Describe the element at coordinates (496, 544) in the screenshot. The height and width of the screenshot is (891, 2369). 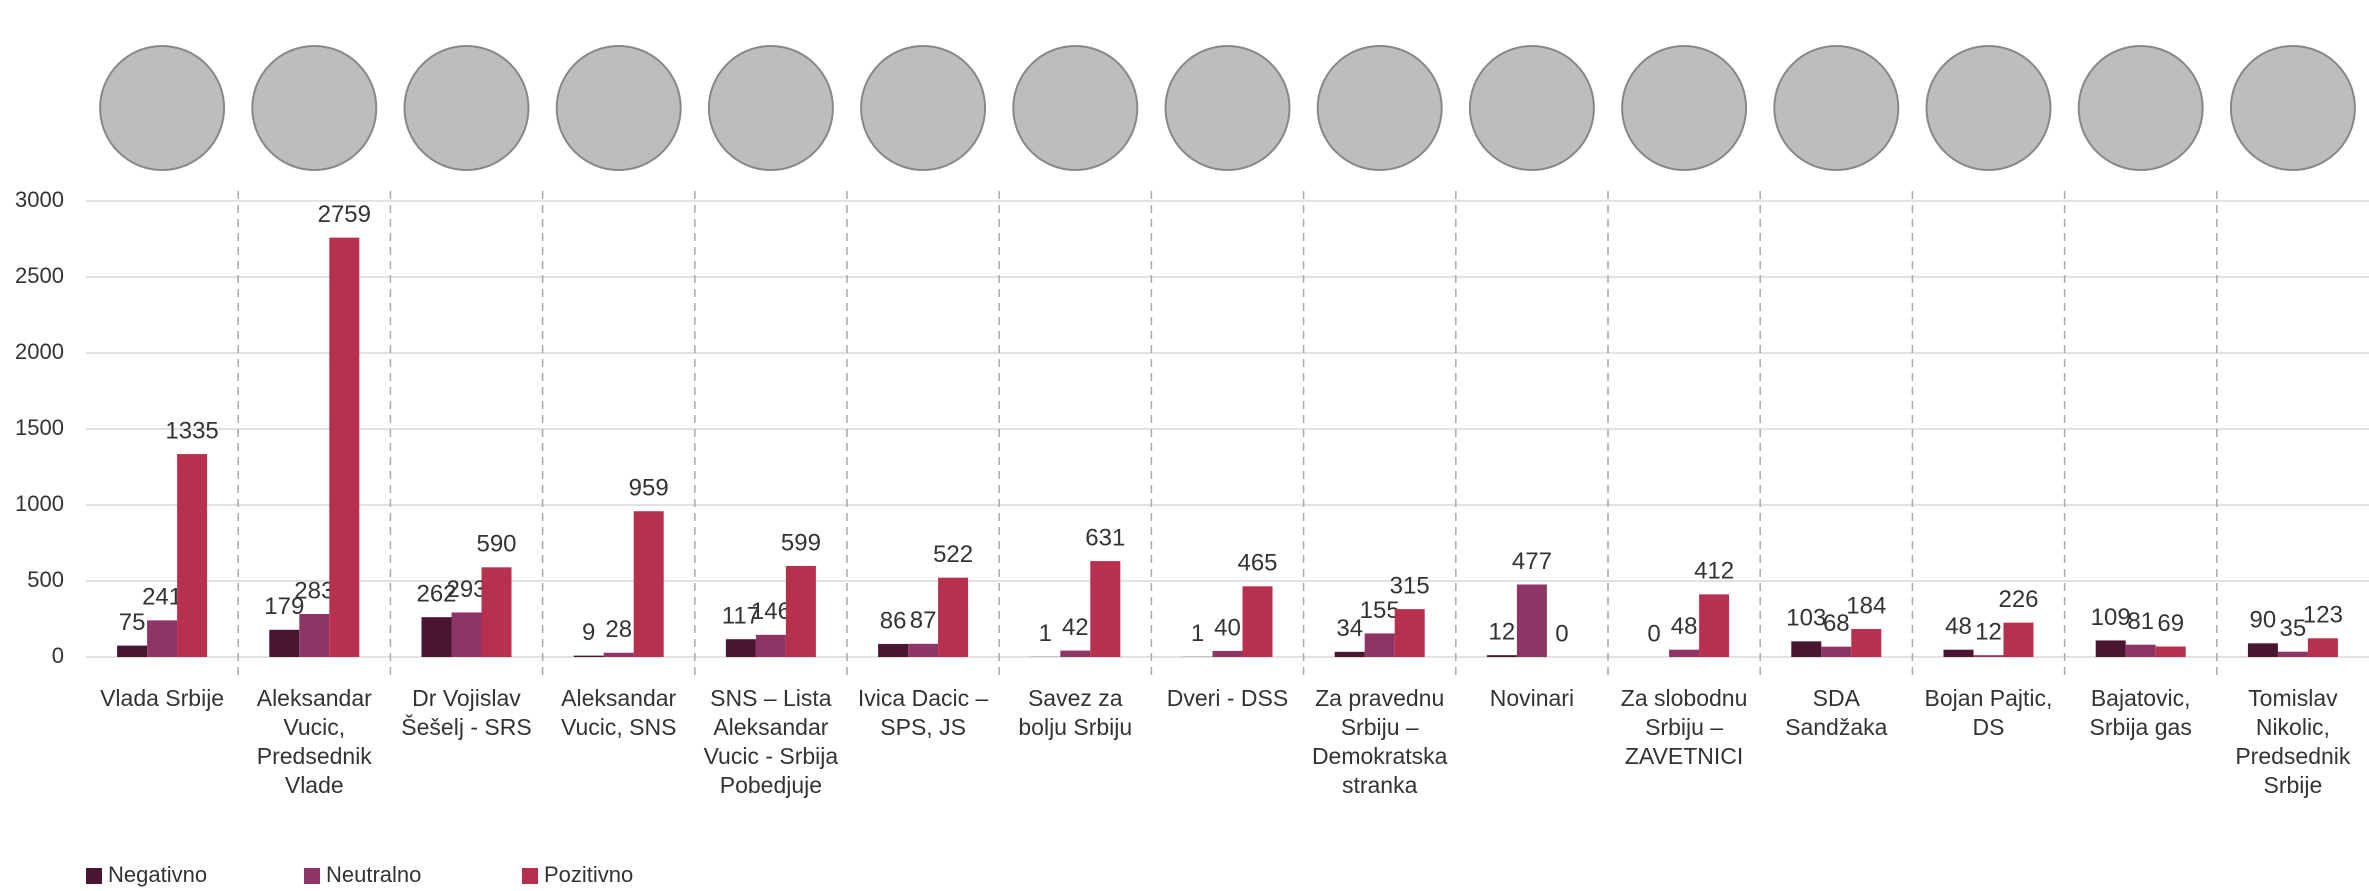
I see `value-label: 590` at that location.